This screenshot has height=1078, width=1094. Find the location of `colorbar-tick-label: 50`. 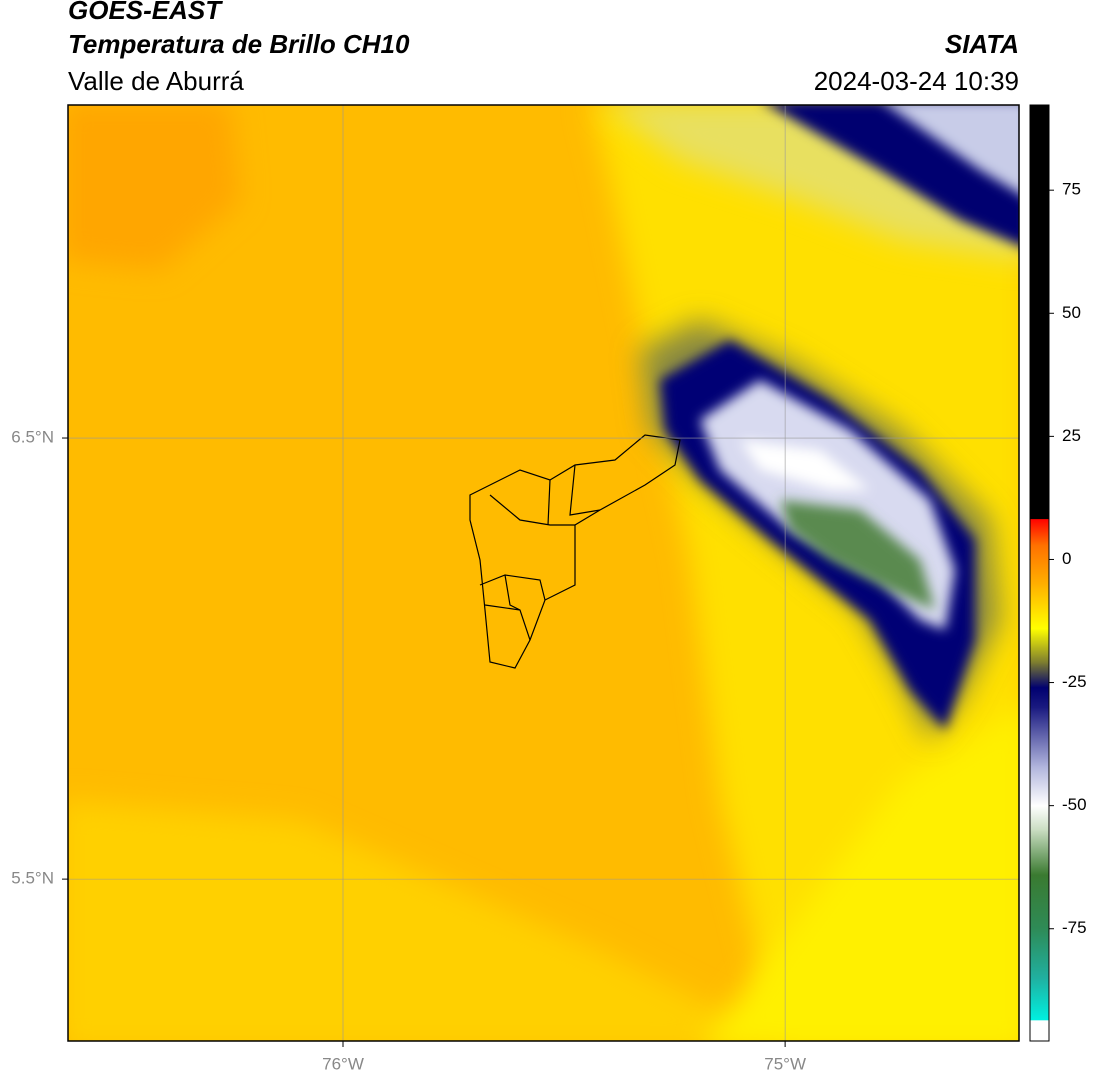

colorbar-tick-label: 50 is located at coordinates (1071, 312).